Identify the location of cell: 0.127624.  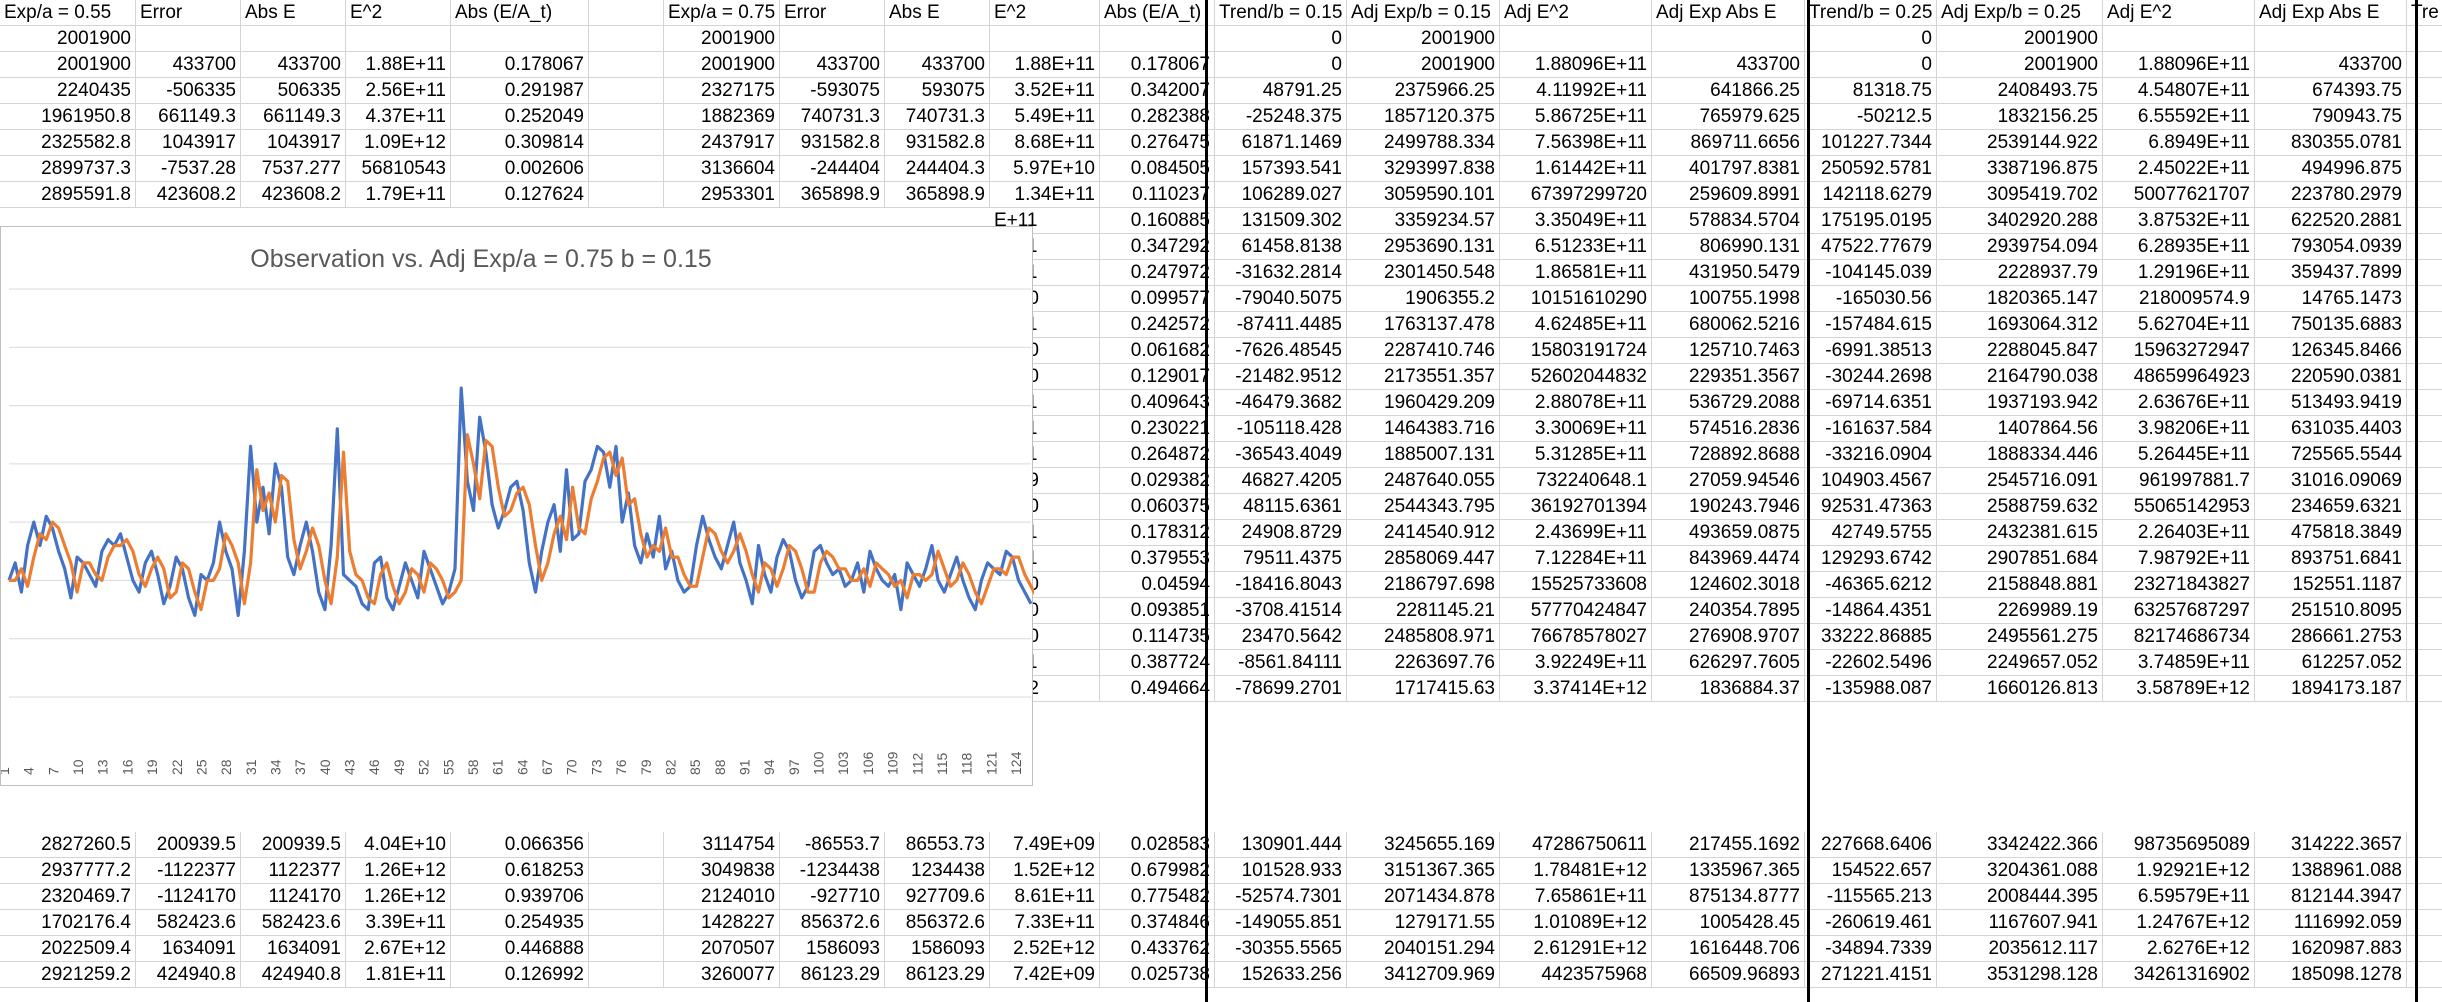
(520, 195).